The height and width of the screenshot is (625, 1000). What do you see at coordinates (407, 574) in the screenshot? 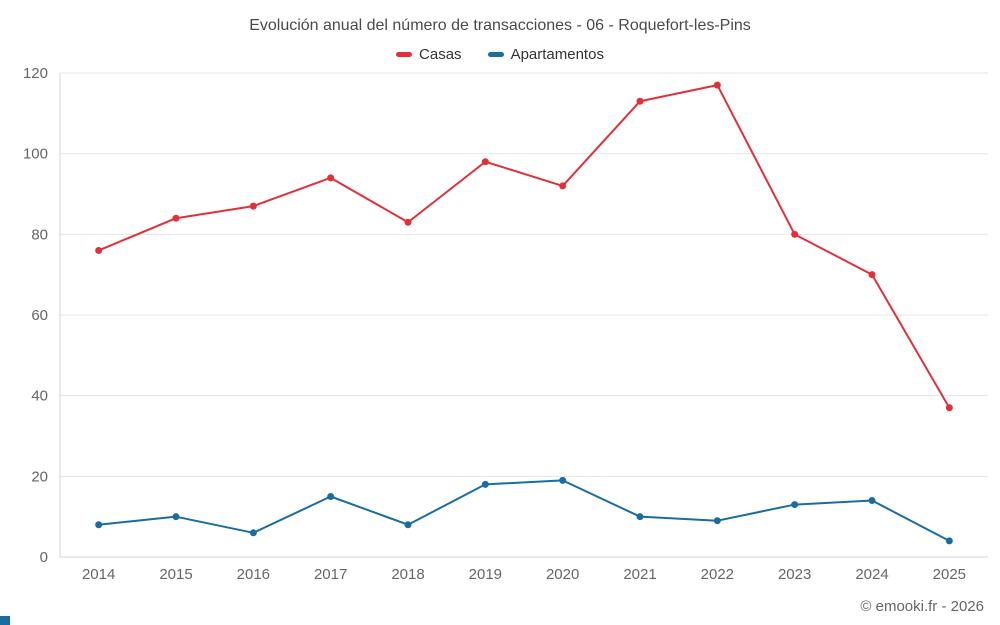
I see `svg-text: 2018` at bounding box center [407, 574].